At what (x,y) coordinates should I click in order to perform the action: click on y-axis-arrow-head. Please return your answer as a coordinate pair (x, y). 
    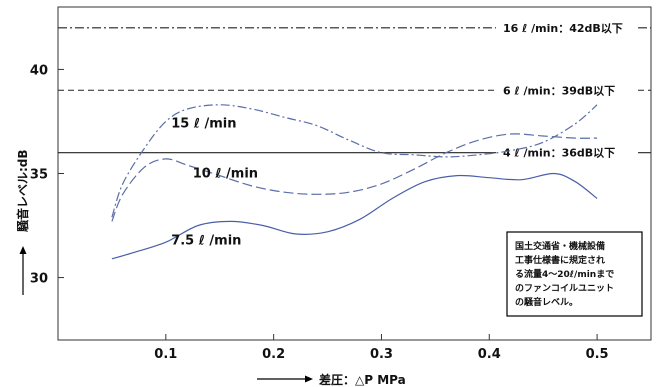
    Looking at the image, I should click on (23, 250).